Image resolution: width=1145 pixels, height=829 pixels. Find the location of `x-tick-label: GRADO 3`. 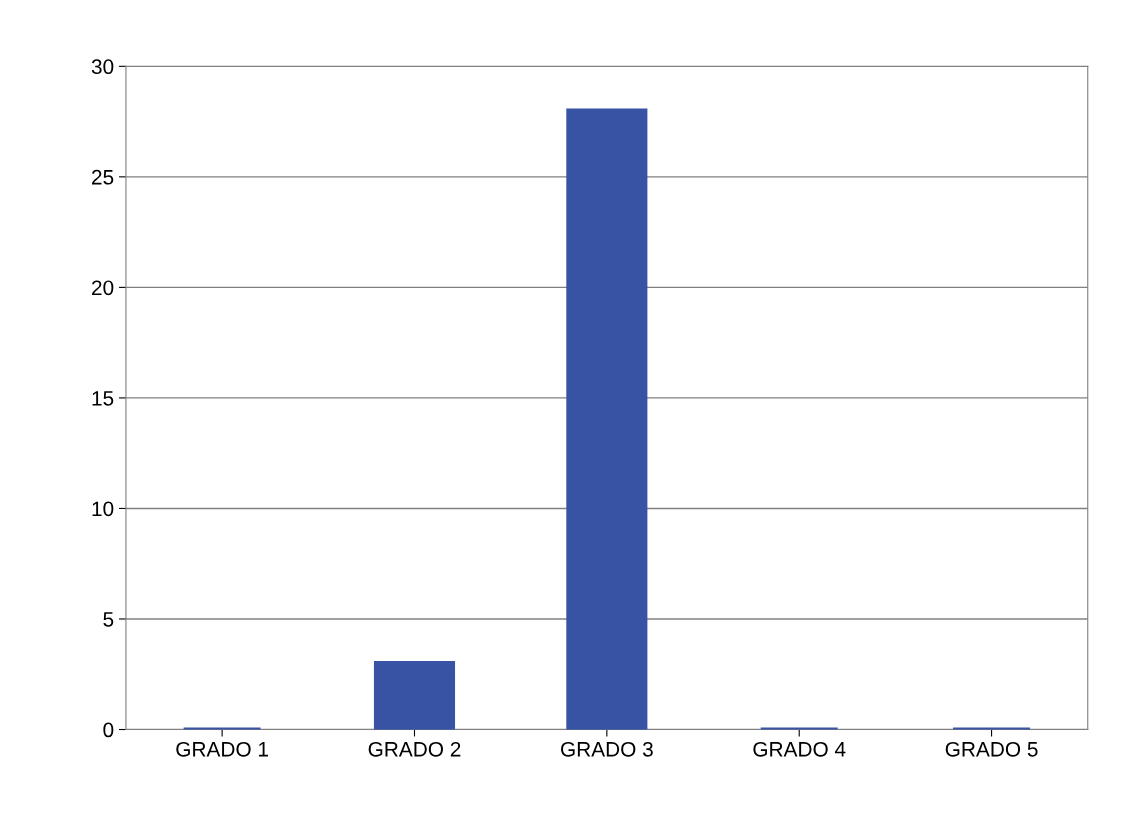

x-tick-label: GRADO 3 is located at coordinates (607, 749).